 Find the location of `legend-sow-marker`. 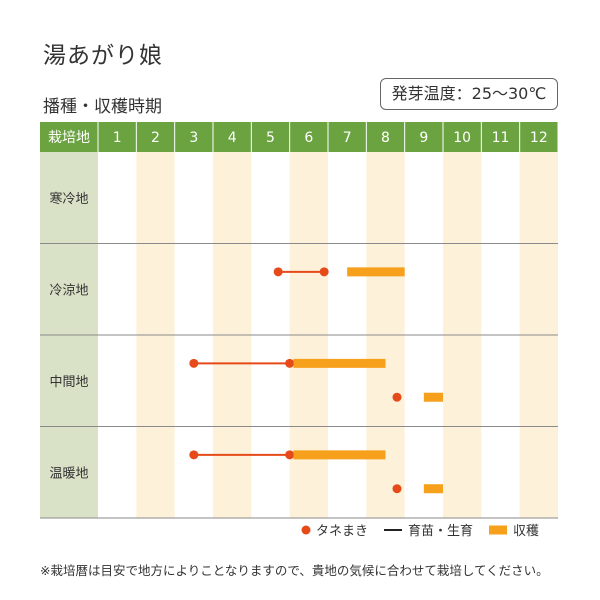

legend-sow-marker is located at coordinates (306, 530).